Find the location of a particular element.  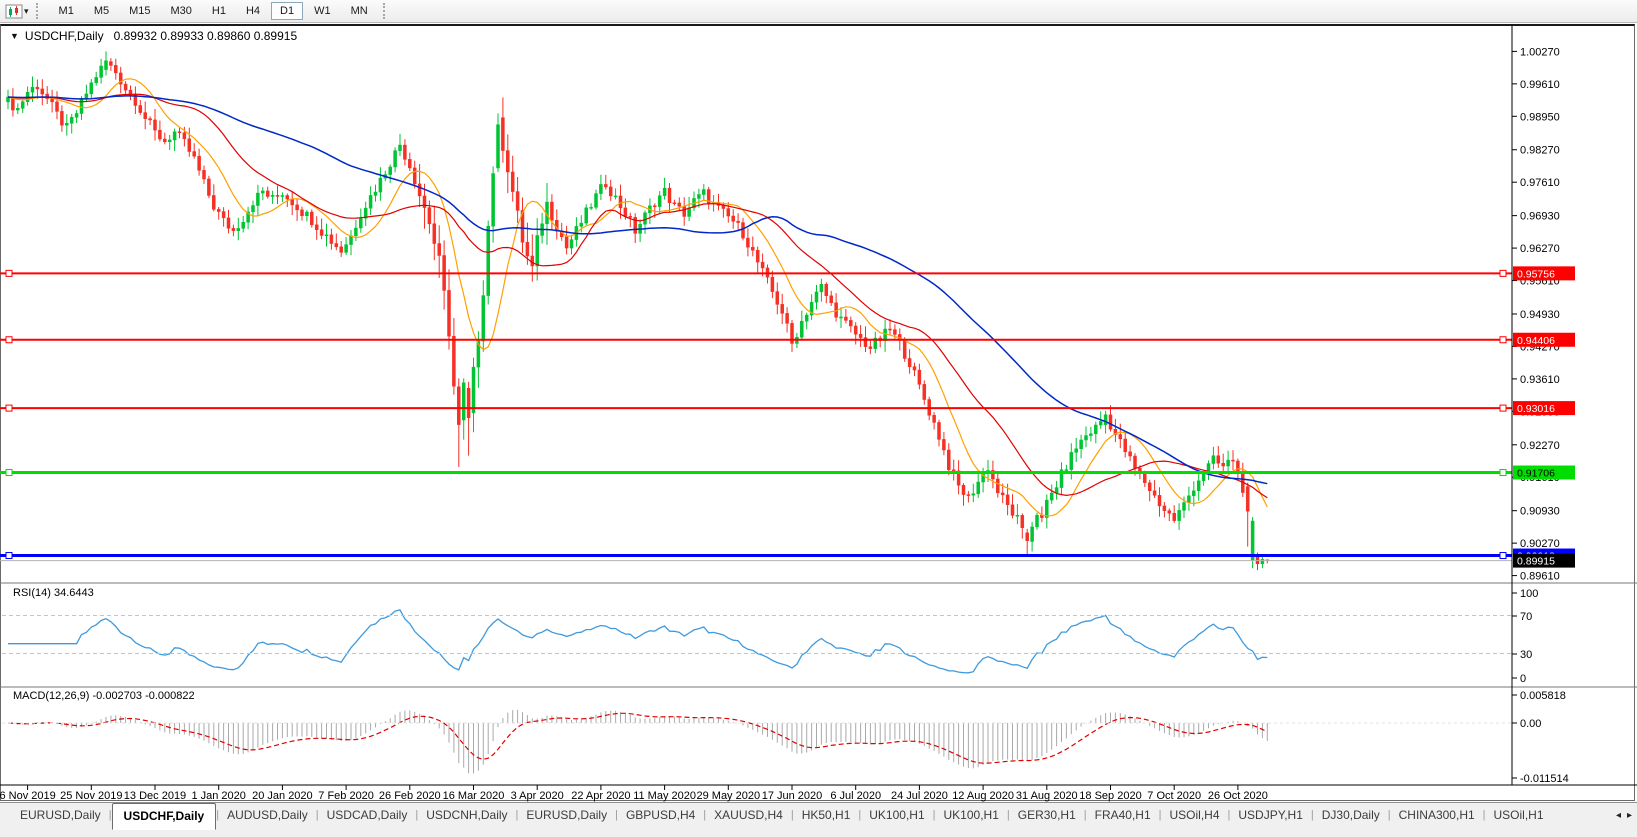

chart-tab-usdcad-daily: USDCAD,Daily is located at coordinates (367, 815).